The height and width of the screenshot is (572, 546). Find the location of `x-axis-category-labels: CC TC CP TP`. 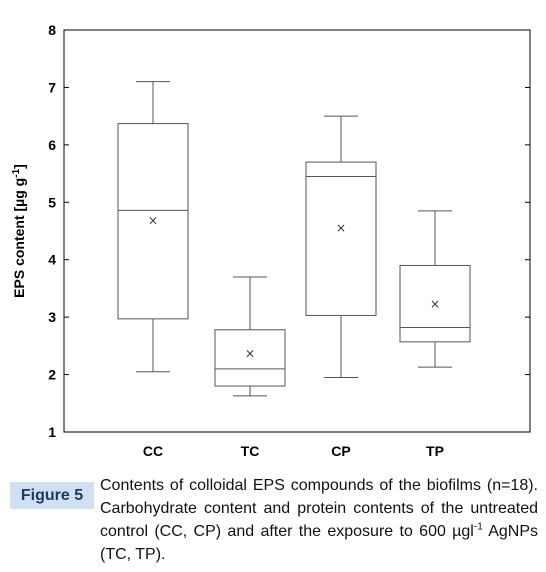

x-axis-category-labels: CC TC CP TP is located at coordinates (293, 451).